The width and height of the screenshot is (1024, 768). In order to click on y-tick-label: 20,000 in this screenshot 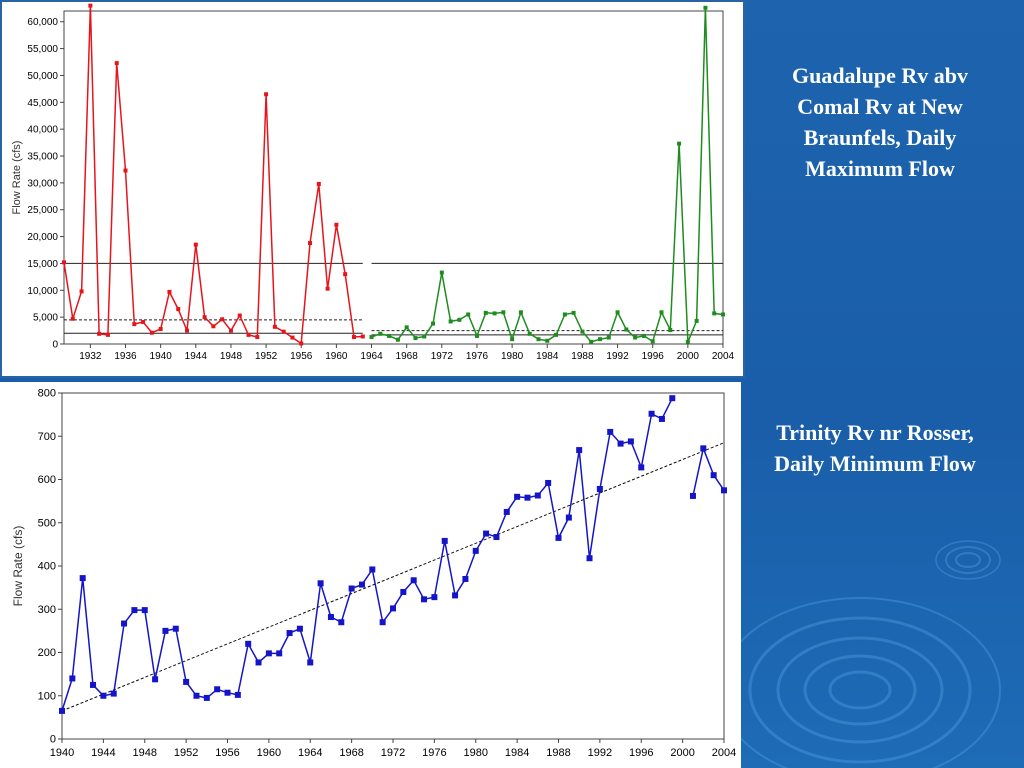, I will do `click(42, 237)`.